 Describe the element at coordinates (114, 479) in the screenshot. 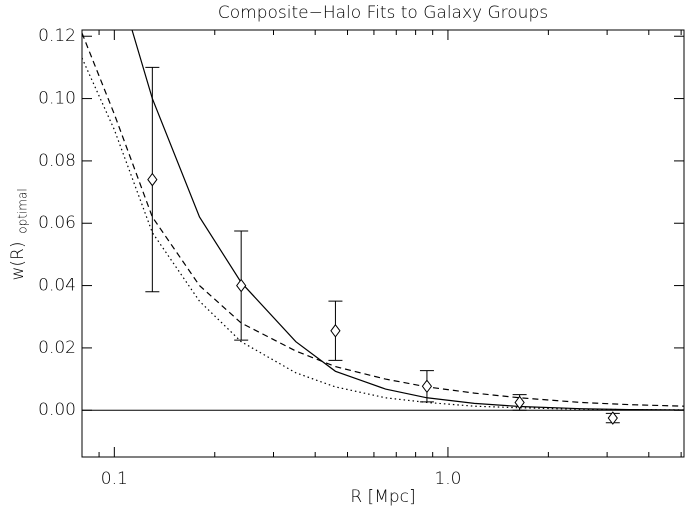

I see `x-tick-label: 0.1` at that location.